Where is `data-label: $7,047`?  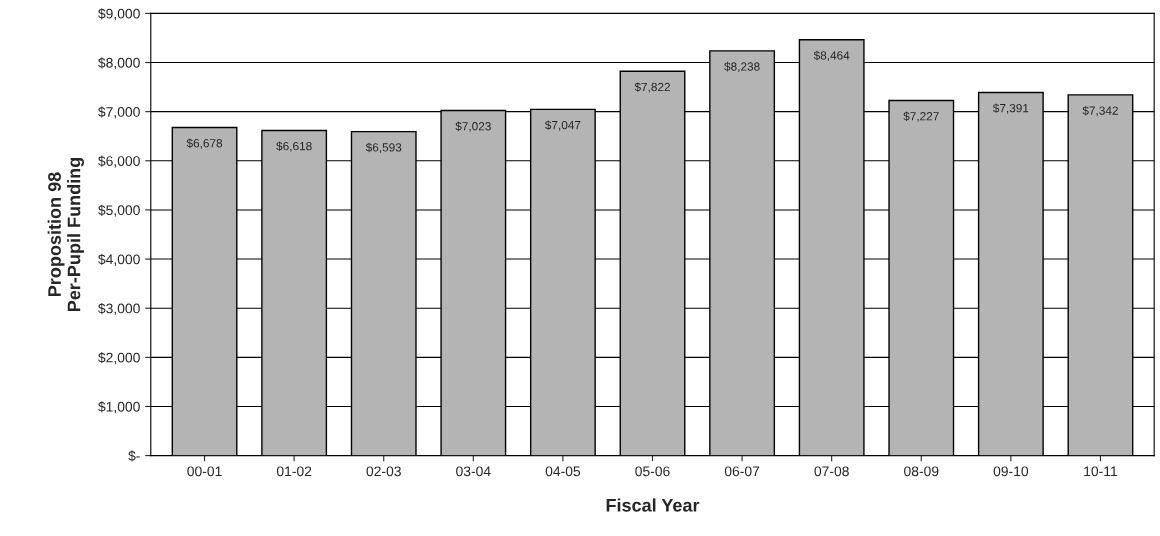 data-label: $7,047 is located at coordinates (562, 125).